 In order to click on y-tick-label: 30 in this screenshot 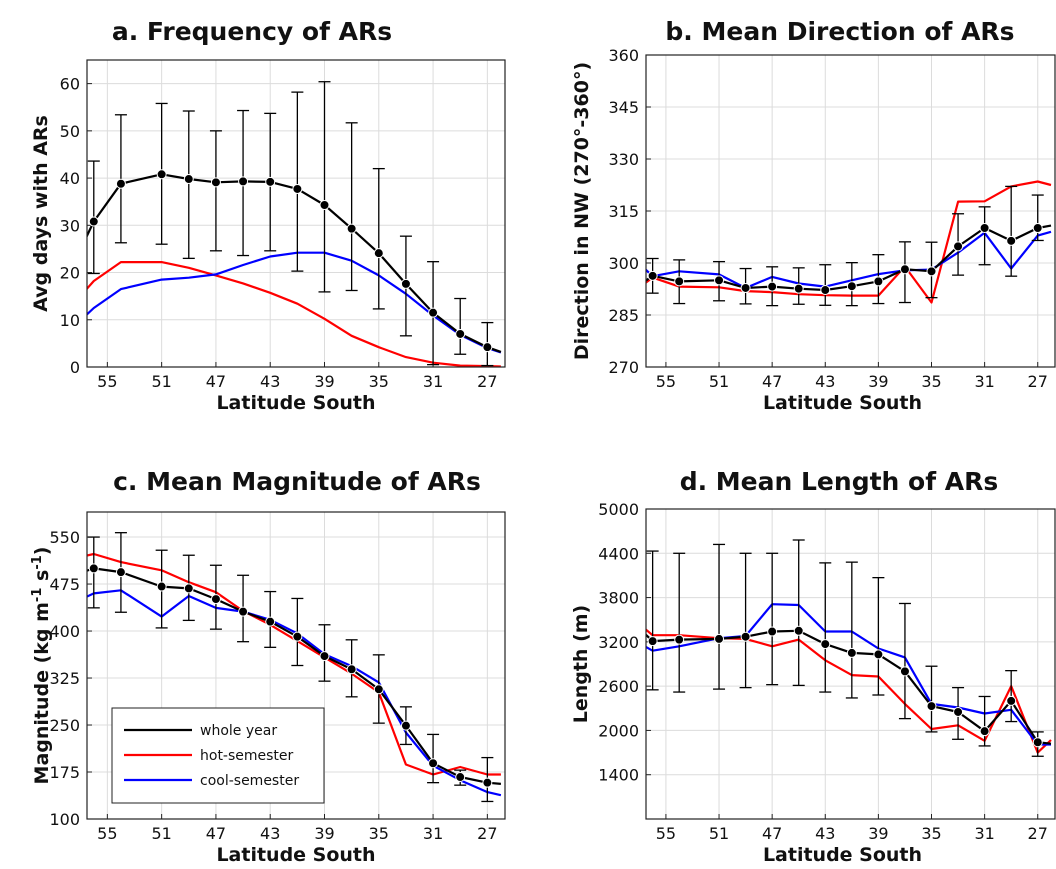, I will do `click(70, 225)`.